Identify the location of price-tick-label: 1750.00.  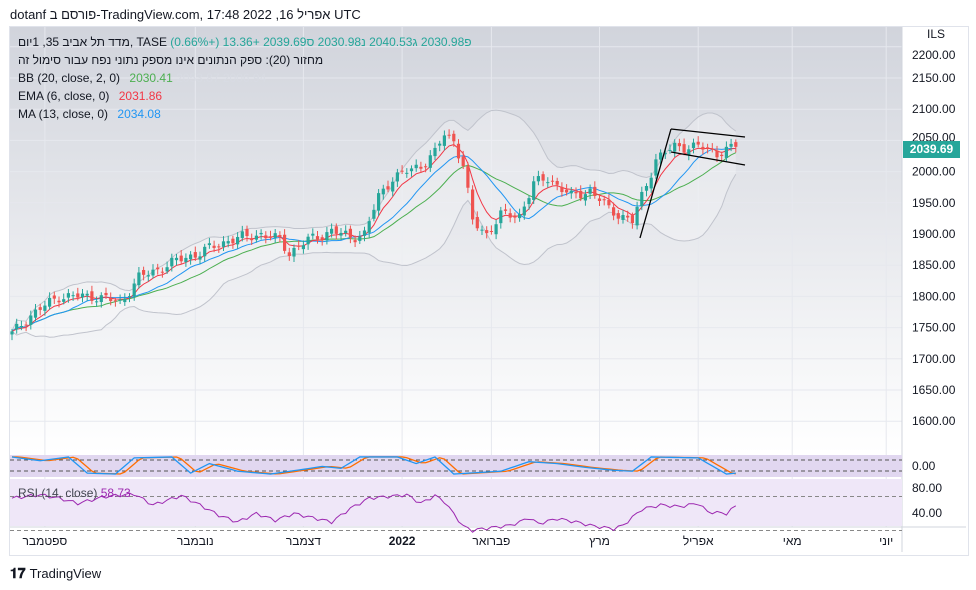
(934, 328).